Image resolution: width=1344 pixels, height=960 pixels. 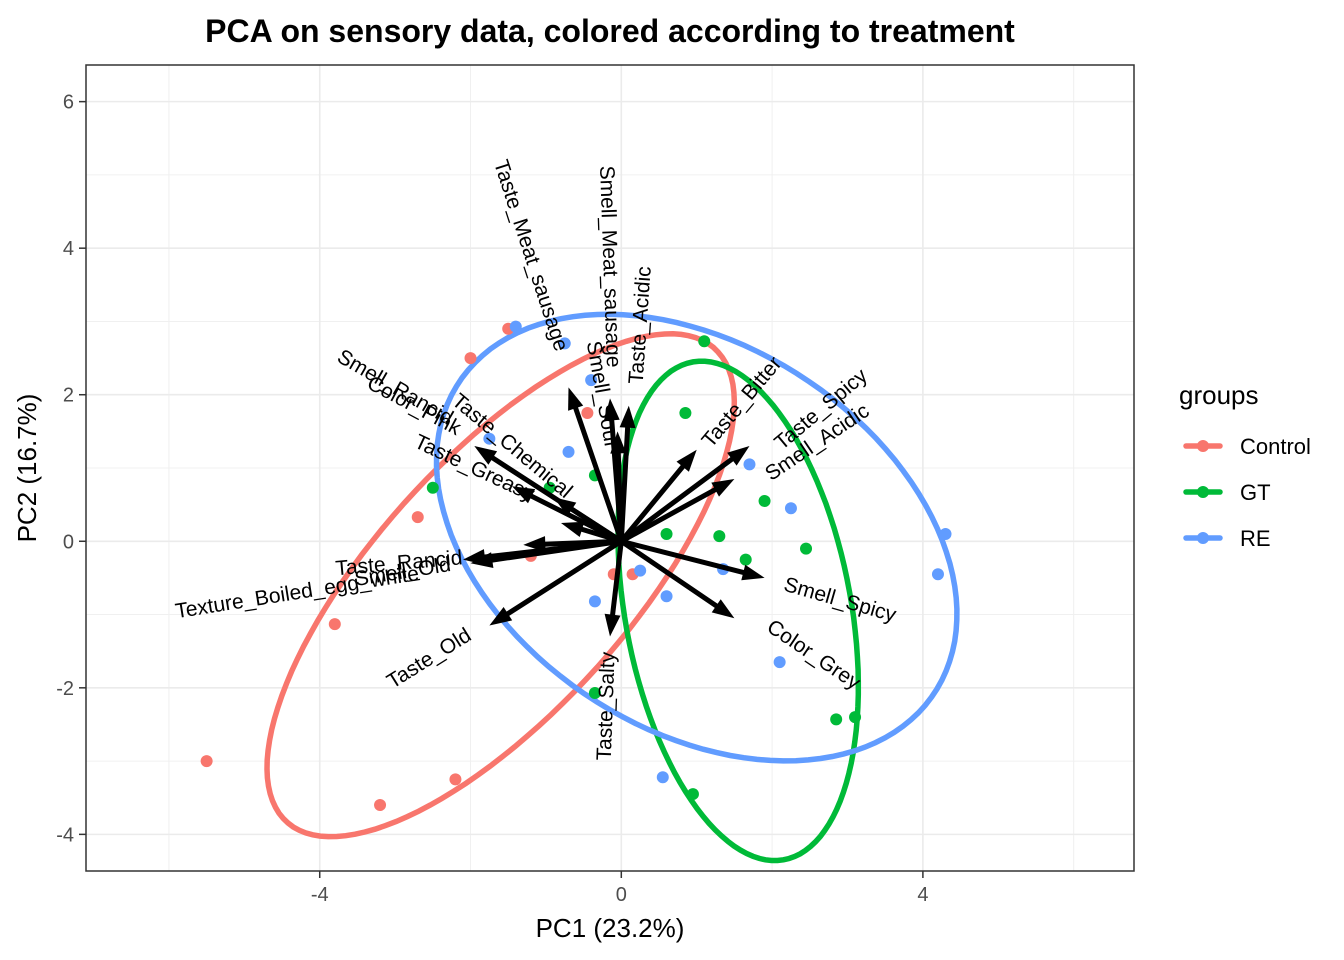 I want to click on arrow-taste-meat-sausage, so click(x=598, y=473).